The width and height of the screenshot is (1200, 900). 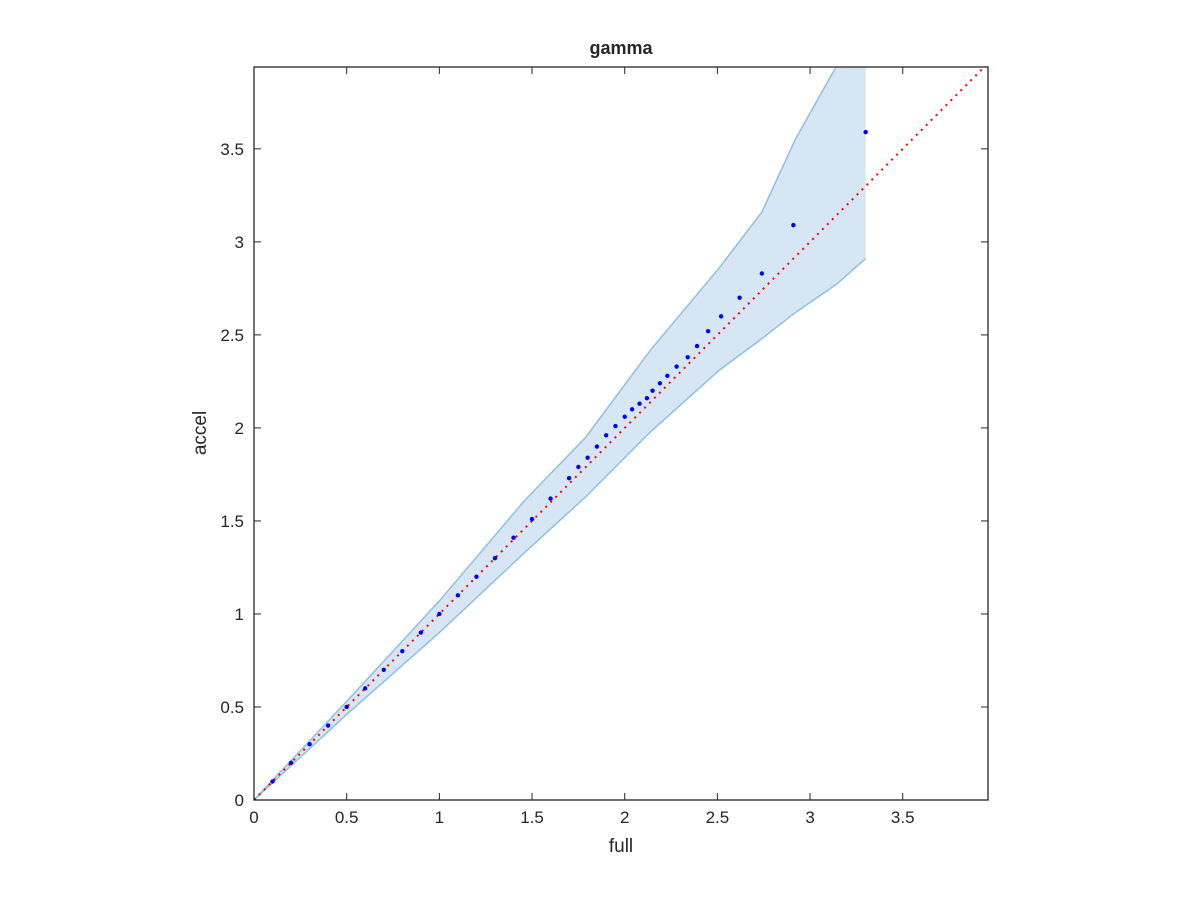 What do you see at coordinates (439, 817) in the screenshot?
I see `x-tick-label: 1` at bounding box center [439, 817].